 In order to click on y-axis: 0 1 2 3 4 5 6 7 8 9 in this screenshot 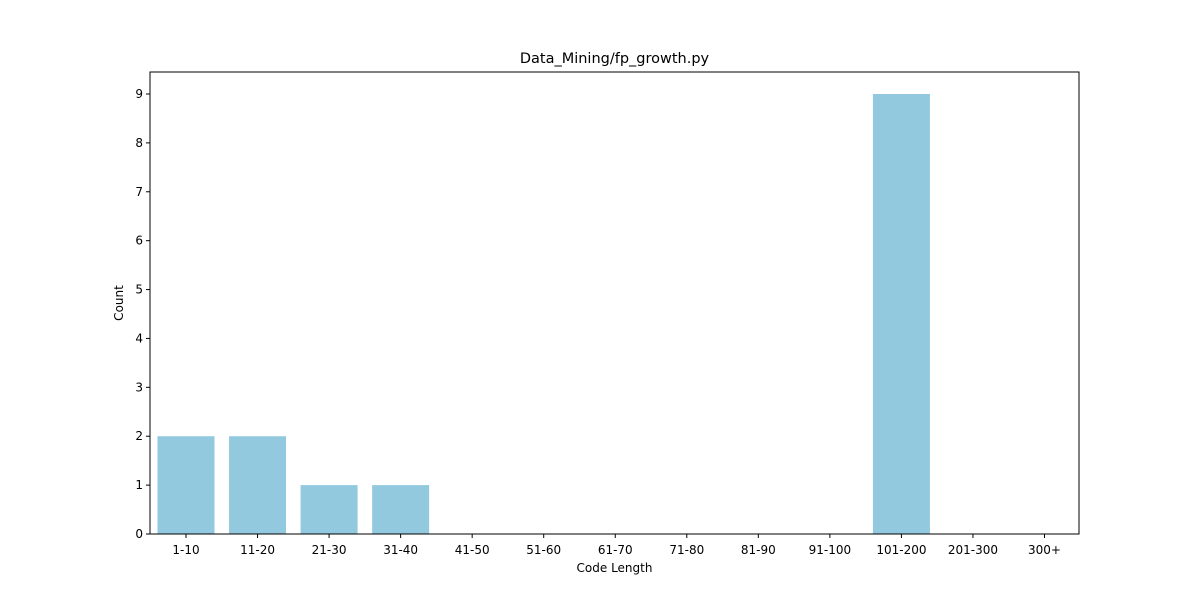, I will do `click(142, 314)`.